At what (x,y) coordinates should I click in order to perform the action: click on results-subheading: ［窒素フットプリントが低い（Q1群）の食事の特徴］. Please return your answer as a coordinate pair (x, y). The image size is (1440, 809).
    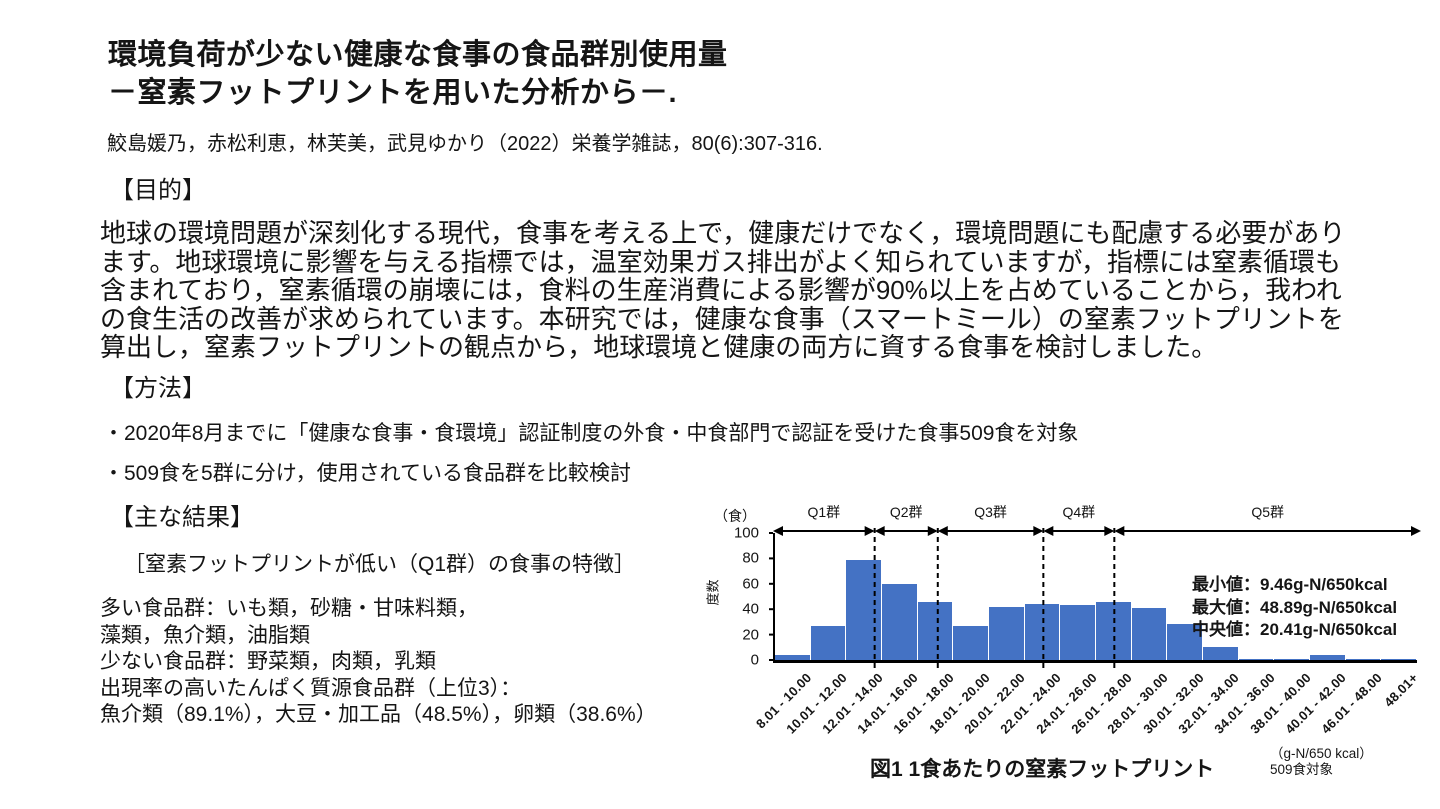
    Looking at the image, I should click on (380, 564).